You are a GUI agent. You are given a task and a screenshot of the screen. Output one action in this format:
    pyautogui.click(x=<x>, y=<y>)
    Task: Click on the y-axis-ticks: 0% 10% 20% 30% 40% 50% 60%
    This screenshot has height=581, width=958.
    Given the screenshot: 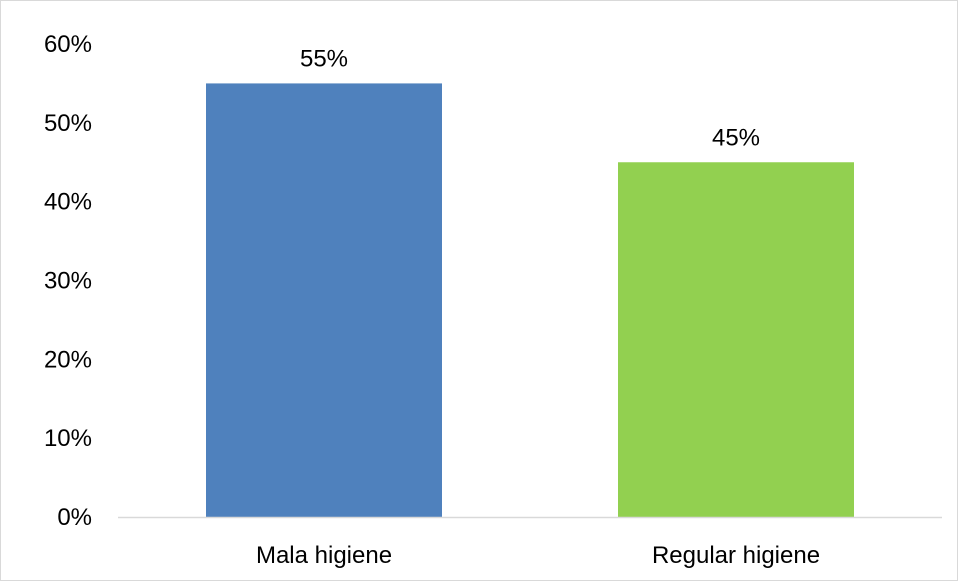 What is the action you would take?
    pyautogui.click(x=68, y=281)
    